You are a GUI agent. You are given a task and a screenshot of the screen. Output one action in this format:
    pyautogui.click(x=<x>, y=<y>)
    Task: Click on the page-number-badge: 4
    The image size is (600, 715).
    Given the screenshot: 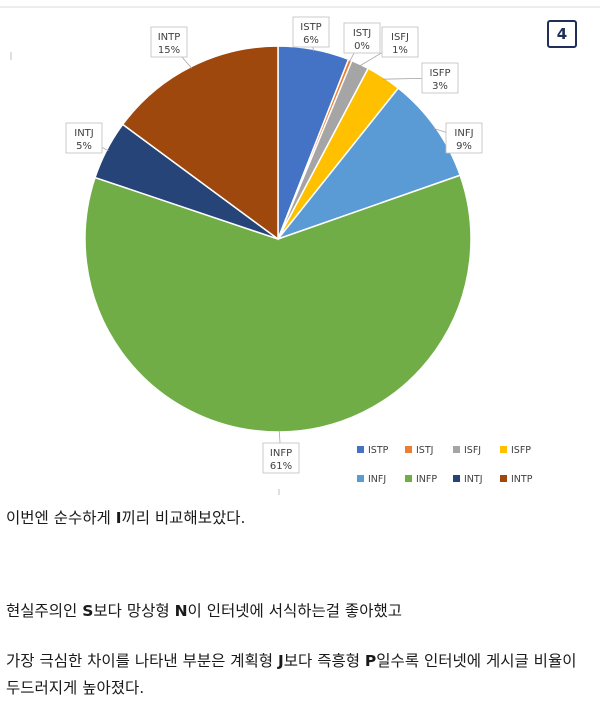 What is the action you would take?
    pyautogui.click(x=562, y=34)
    